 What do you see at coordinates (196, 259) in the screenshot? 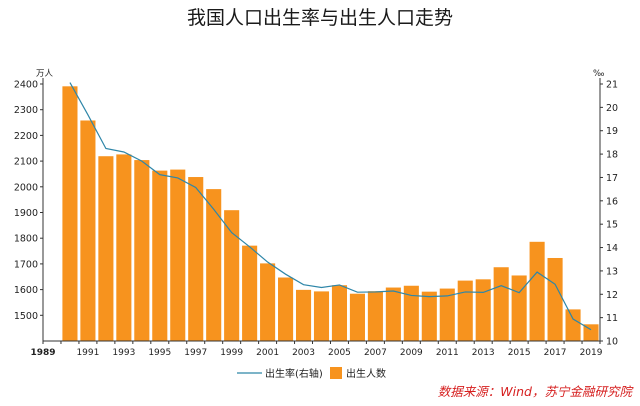
I see `bar-1997` at bounding box center [196, 259].